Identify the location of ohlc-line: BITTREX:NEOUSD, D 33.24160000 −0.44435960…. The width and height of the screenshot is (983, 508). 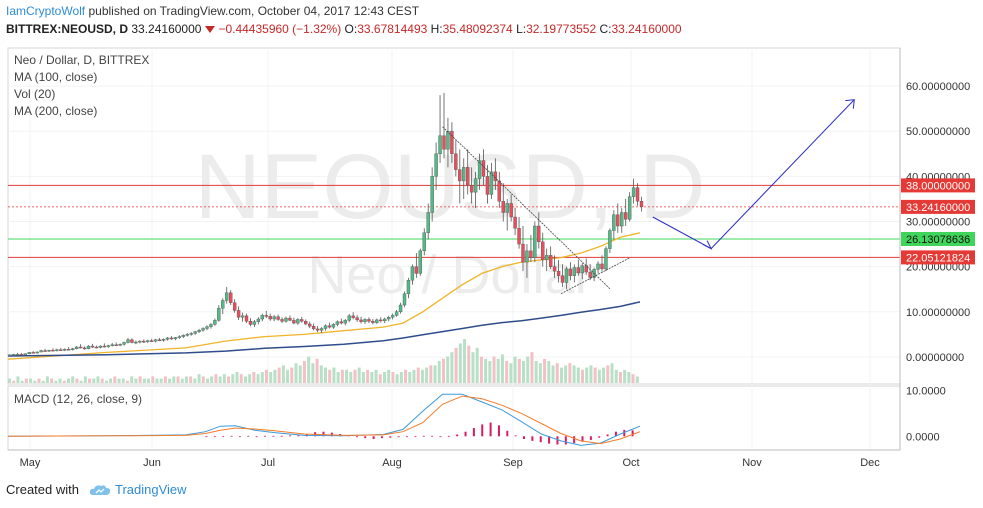
(344, 29).